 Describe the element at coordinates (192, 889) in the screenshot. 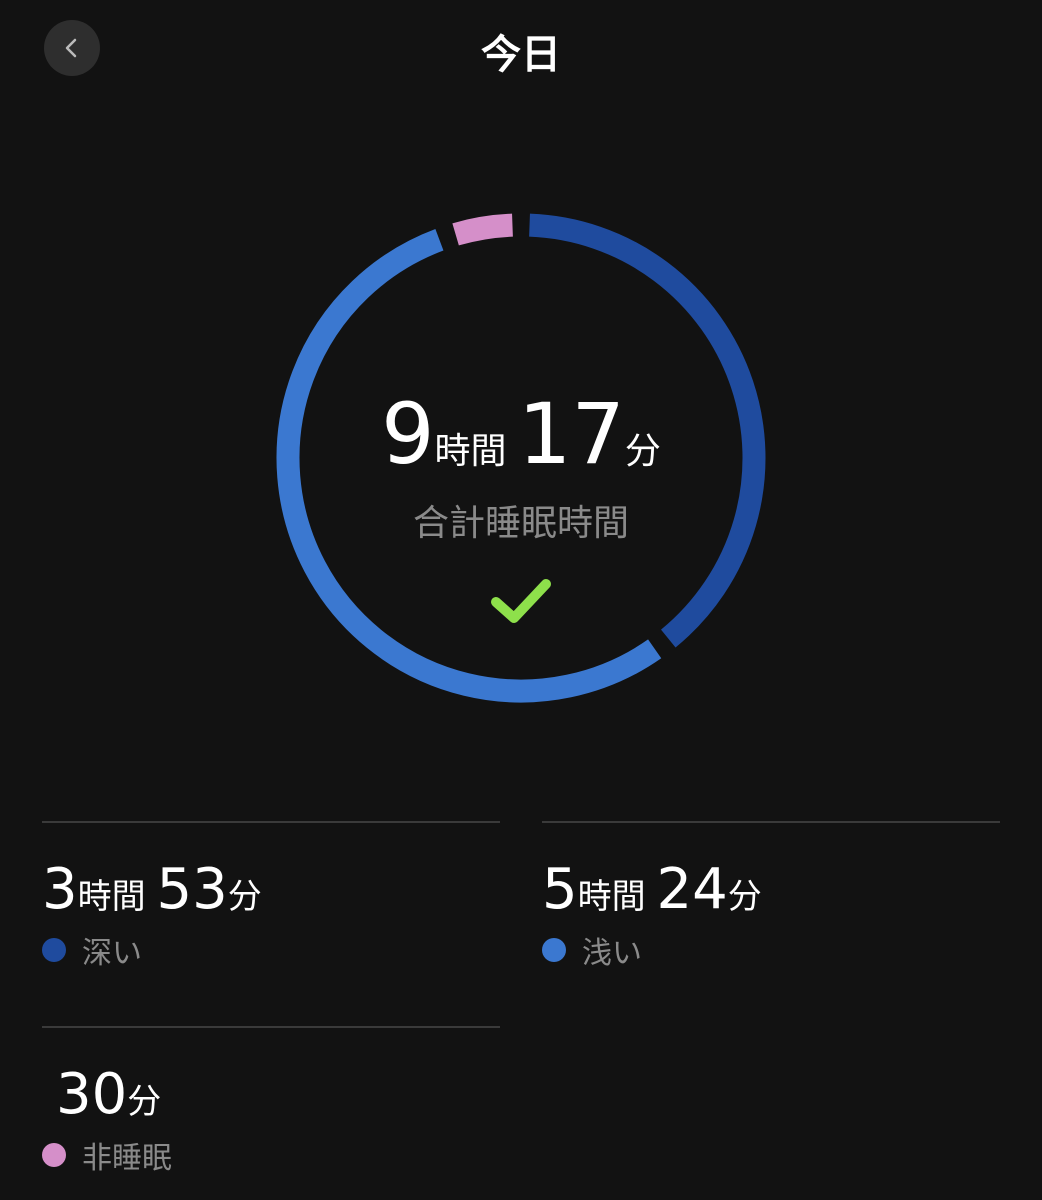

I see `deep-minutes: 53` at that location.